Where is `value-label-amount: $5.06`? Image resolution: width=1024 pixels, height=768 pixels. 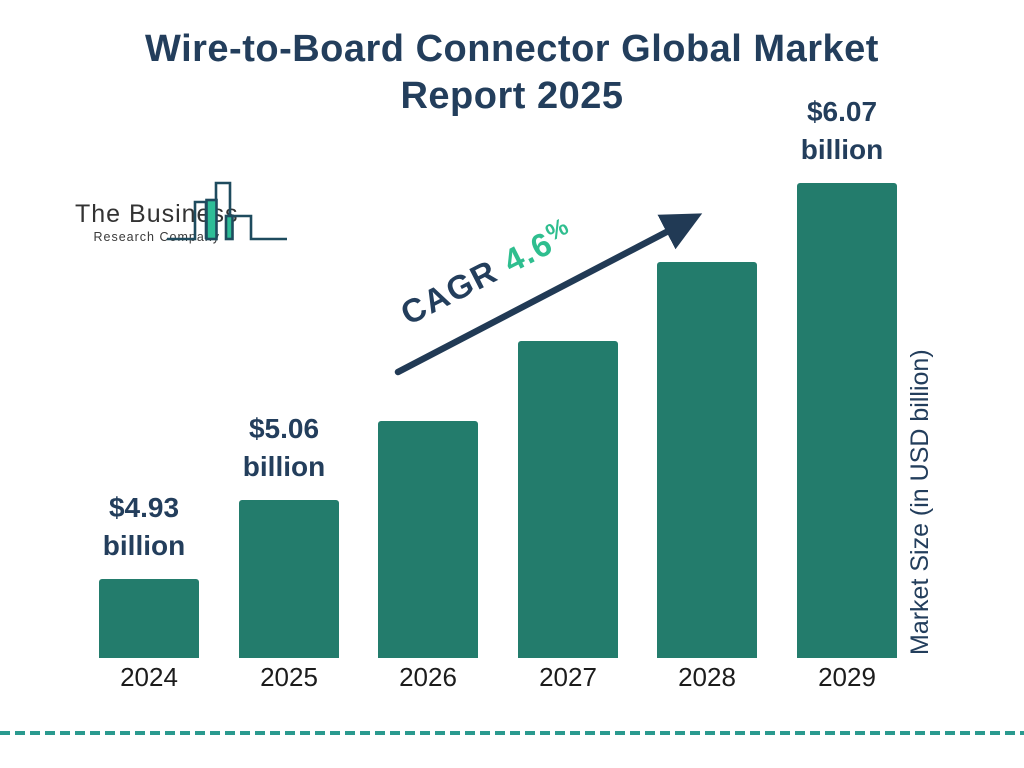 value-label-amount: $5.06 is located at coordinates (284, 428).